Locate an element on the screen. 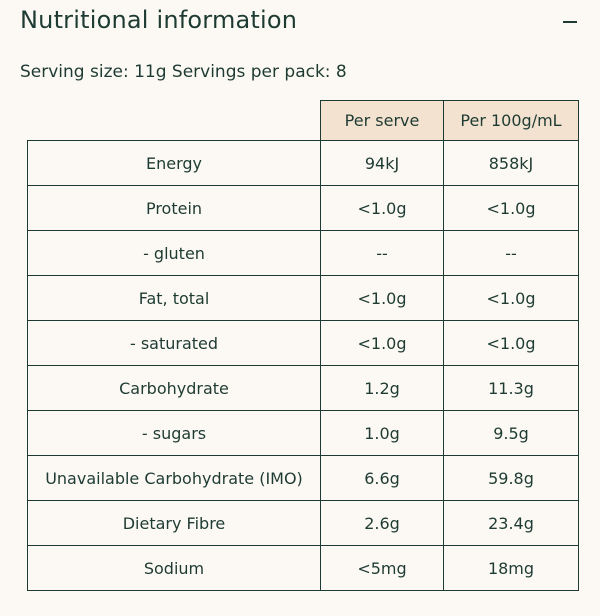 This screenshot has height=616, width=600. nutrient-name: Carbohydrate is located at coordinates (174, 388).